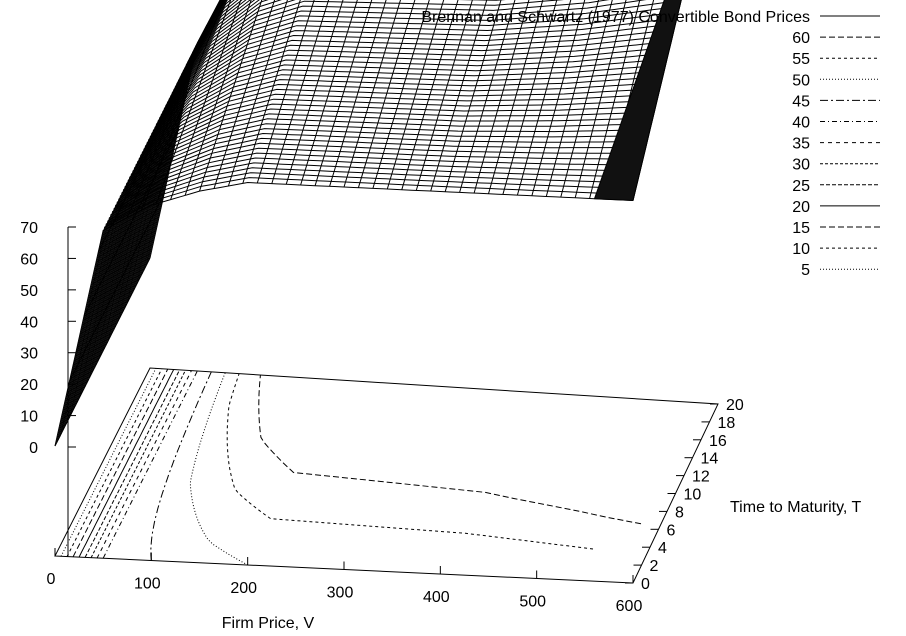 The width and height of the screenshot is (906, 636). What do you see at coordinates (340, 593) in the screenshot?
I see `x-tick-label: 300` at bounding box center [340, 593].